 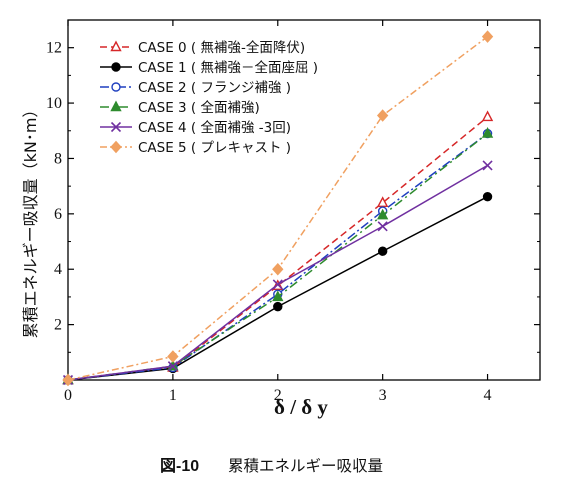 I want to click on figure-number: 図-10, so click(x=179, y=466).